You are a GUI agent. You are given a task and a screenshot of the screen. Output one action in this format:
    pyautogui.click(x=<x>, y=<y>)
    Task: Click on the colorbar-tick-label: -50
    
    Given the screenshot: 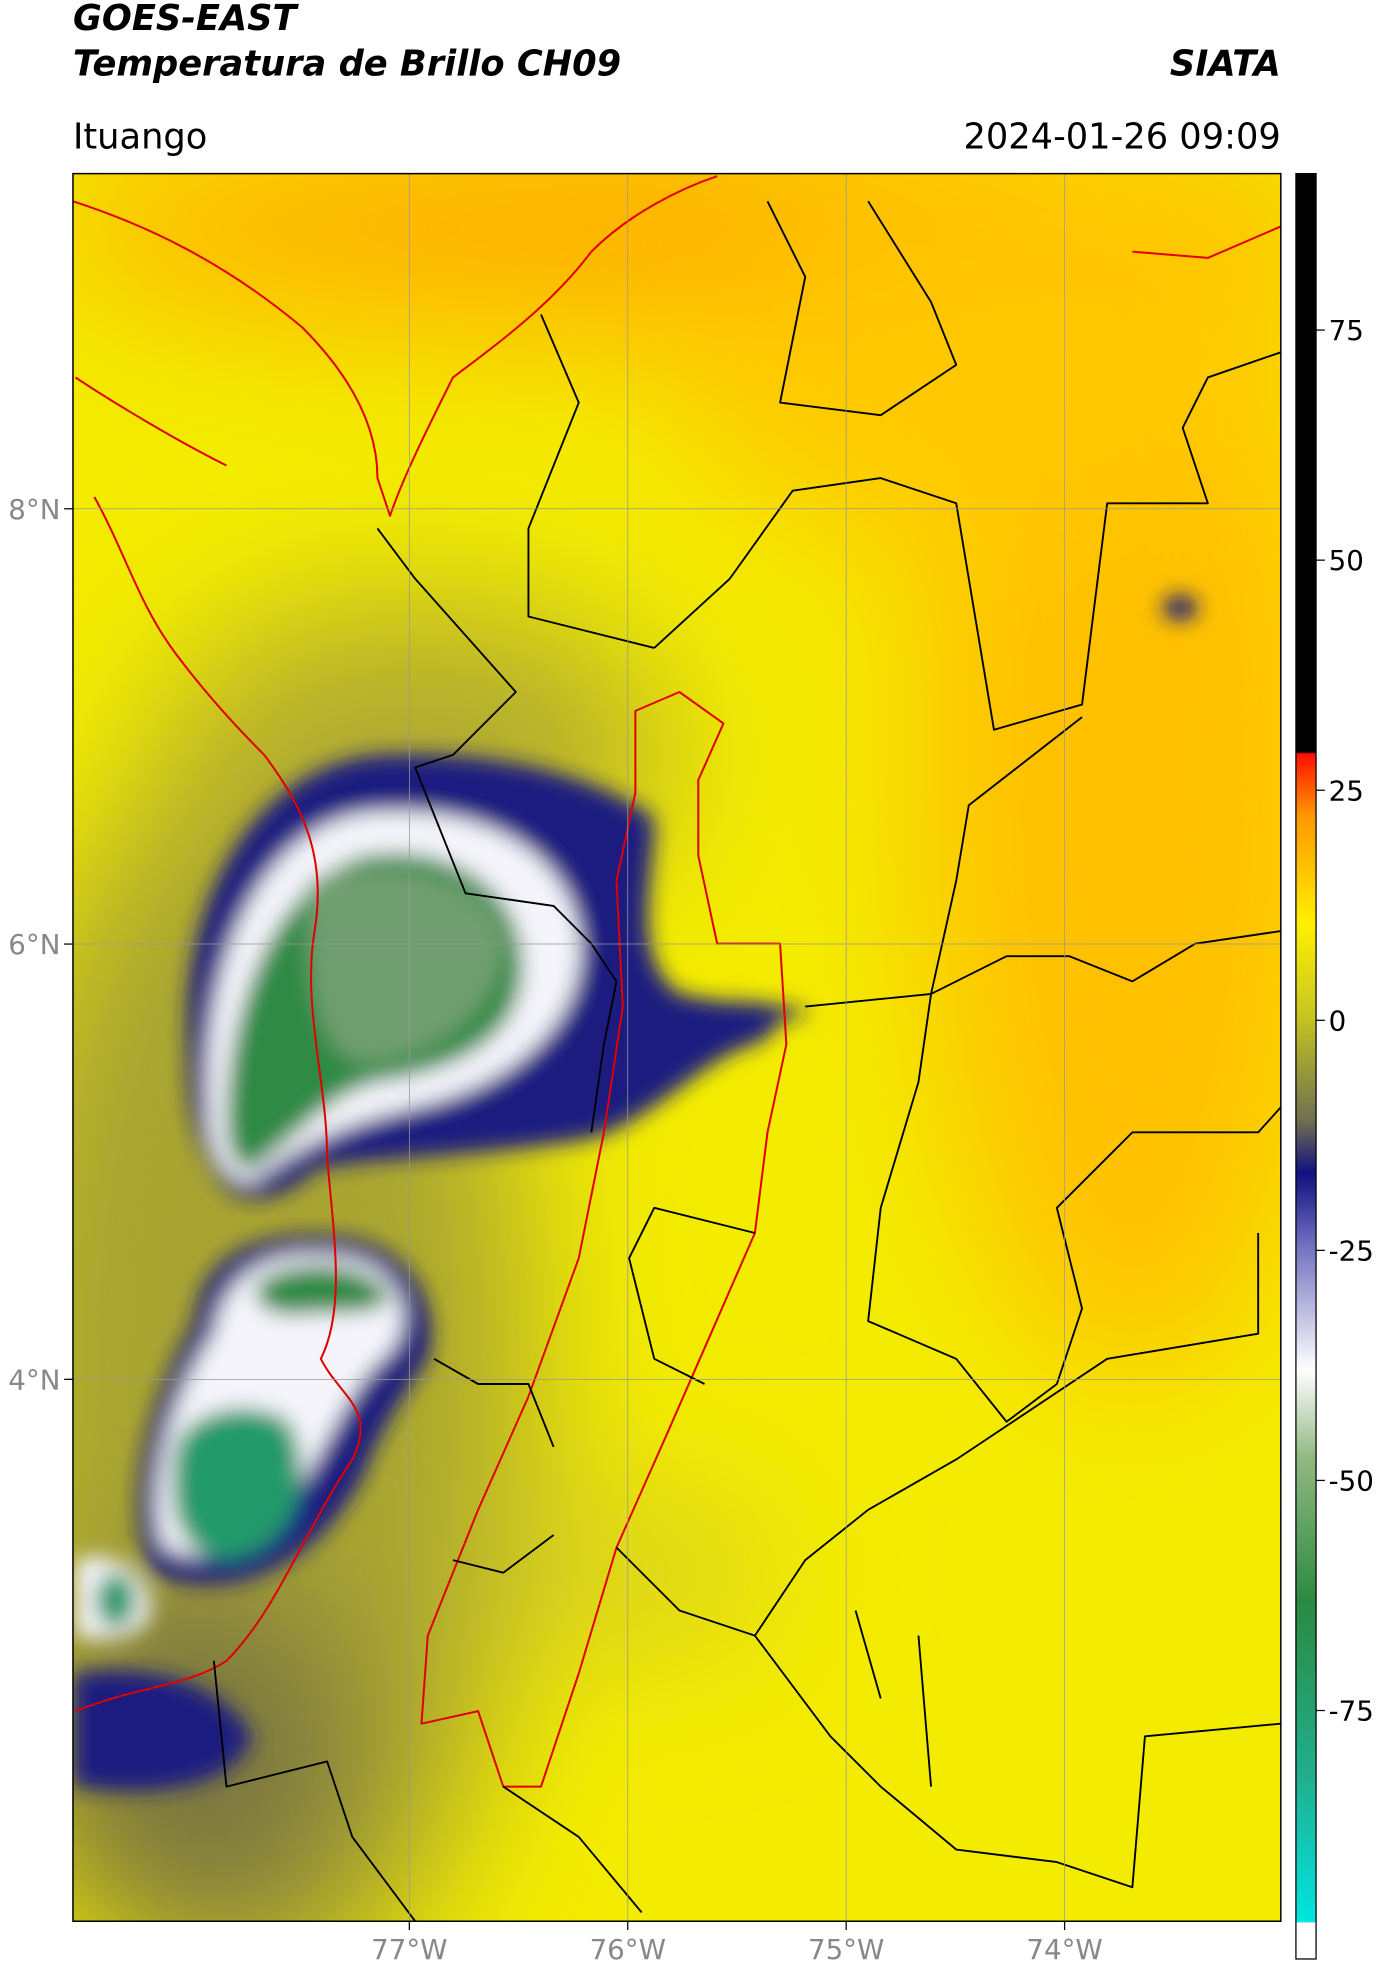 What is the action you would take?
    pyautogui.click(x=1351, y=1480)
    